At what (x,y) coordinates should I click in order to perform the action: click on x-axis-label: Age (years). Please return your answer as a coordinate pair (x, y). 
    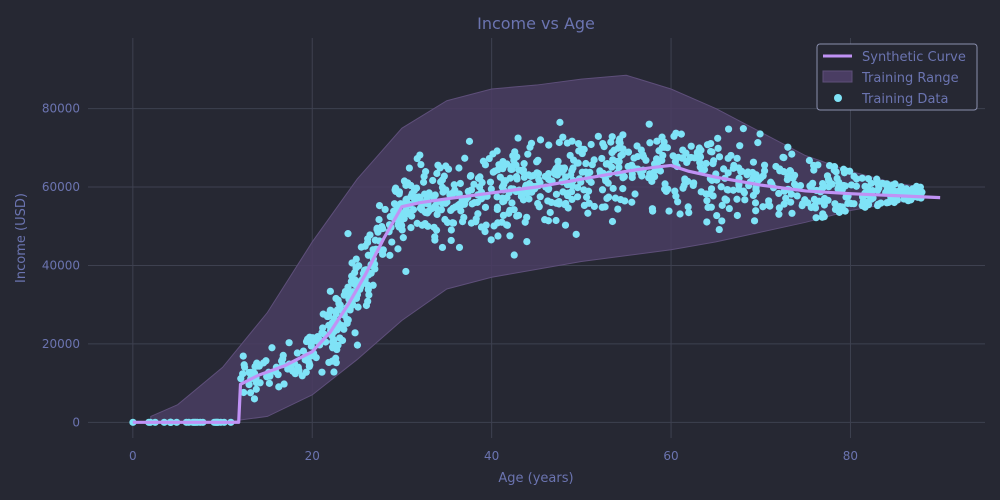
    Looking at the image, I should click on (535, 478).